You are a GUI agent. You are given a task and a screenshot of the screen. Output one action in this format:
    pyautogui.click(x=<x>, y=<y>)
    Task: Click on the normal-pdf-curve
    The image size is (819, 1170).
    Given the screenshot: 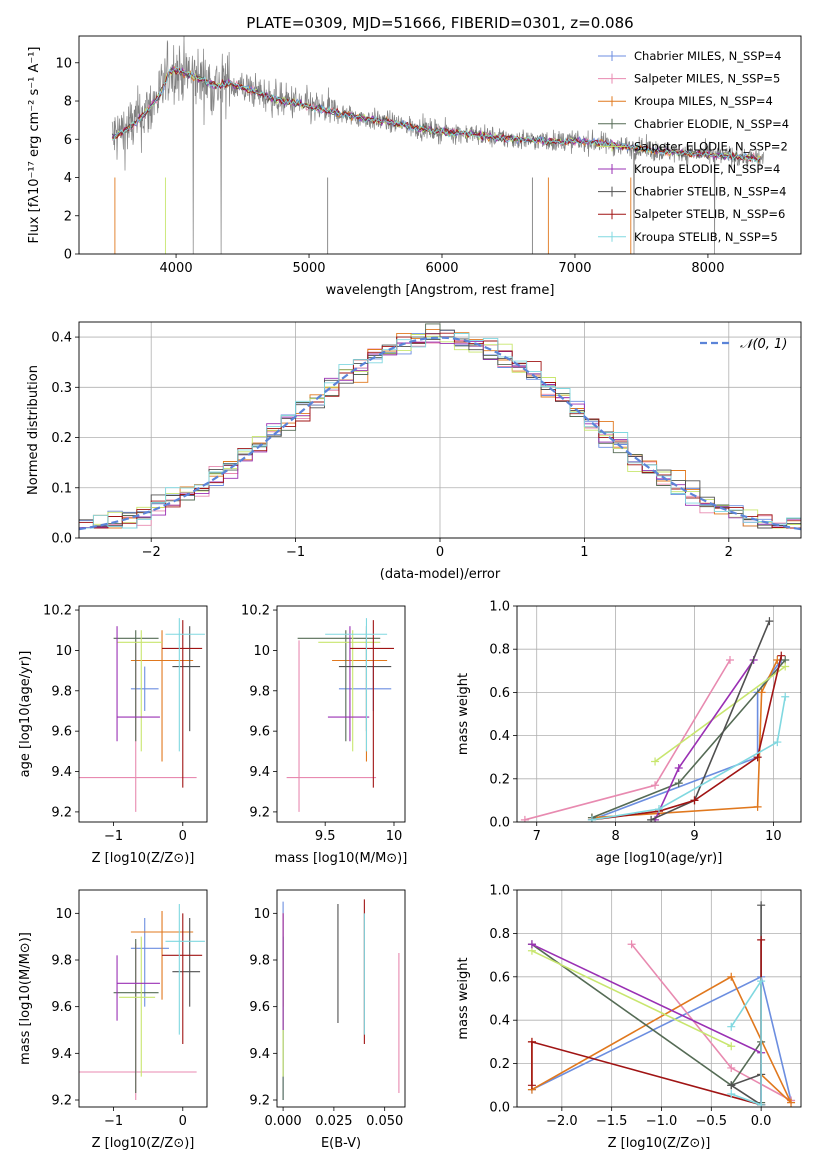 What is the action you would take?
    pyautogui.click(x=440, y=433)
    